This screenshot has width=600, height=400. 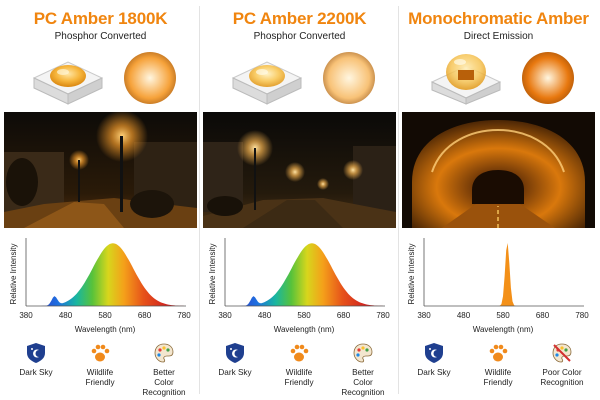 What do you see at coordinates (498, 170) in the screenshot?
I see `tunnel-scene-photo` at bounding box center [498, 170].